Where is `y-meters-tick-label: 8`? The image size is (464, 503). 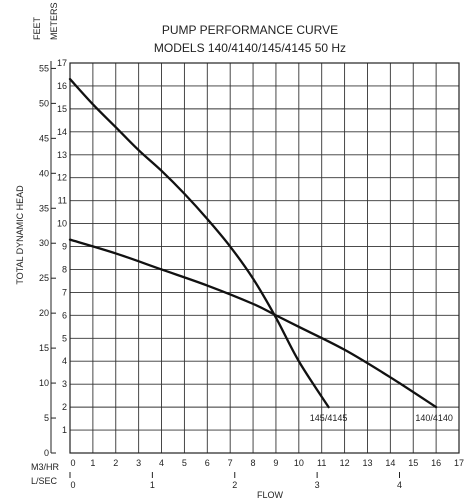 y-meters-tick-label: 8 is located at coordinates (64, 269).